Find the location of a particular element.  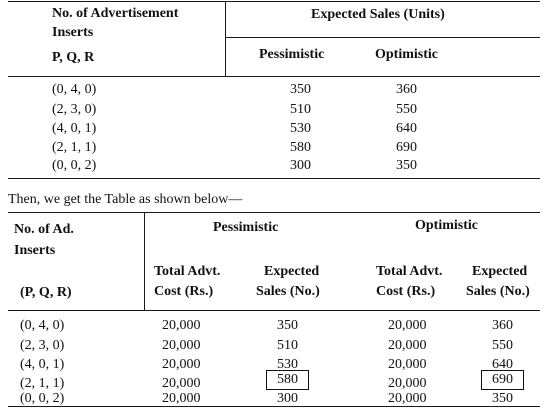

table1-cell-pqr: (0, 4, 0) is located at coordinates (74, 89).